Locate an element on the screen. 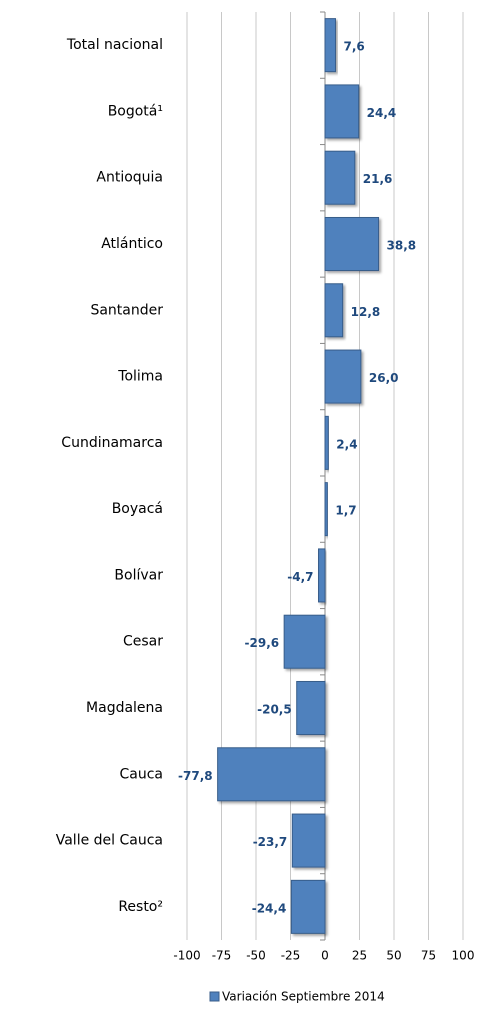  value-label: 24,4 is located at coordinates (382, 113).